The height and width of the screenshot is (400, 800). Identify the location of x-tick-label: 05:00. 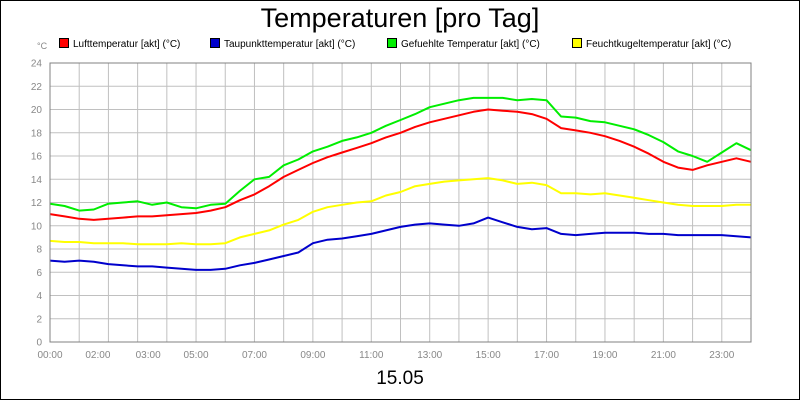
(196, 355).